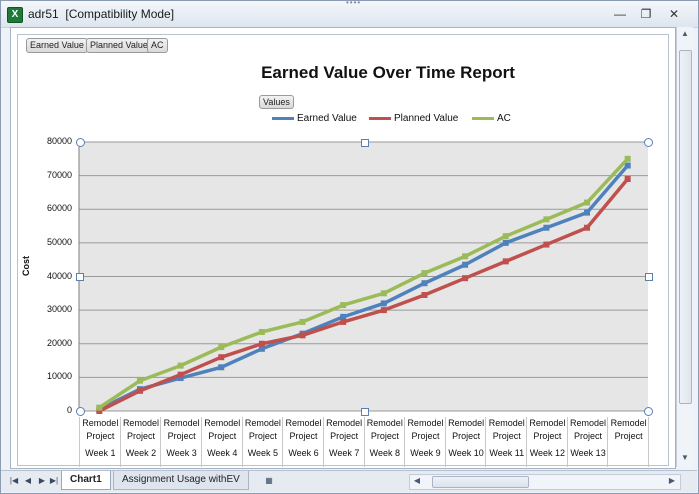 This screenshot has height=494, width=699. I want to click on plot-resize-handle-right, so click(649, 277).